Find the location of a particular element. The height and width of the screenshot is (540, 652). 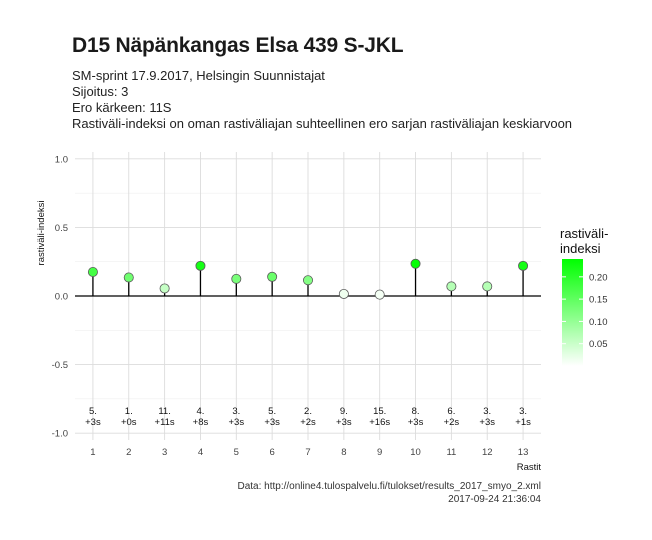

x-tick-label: 12 is located at coordinates (487, 452).